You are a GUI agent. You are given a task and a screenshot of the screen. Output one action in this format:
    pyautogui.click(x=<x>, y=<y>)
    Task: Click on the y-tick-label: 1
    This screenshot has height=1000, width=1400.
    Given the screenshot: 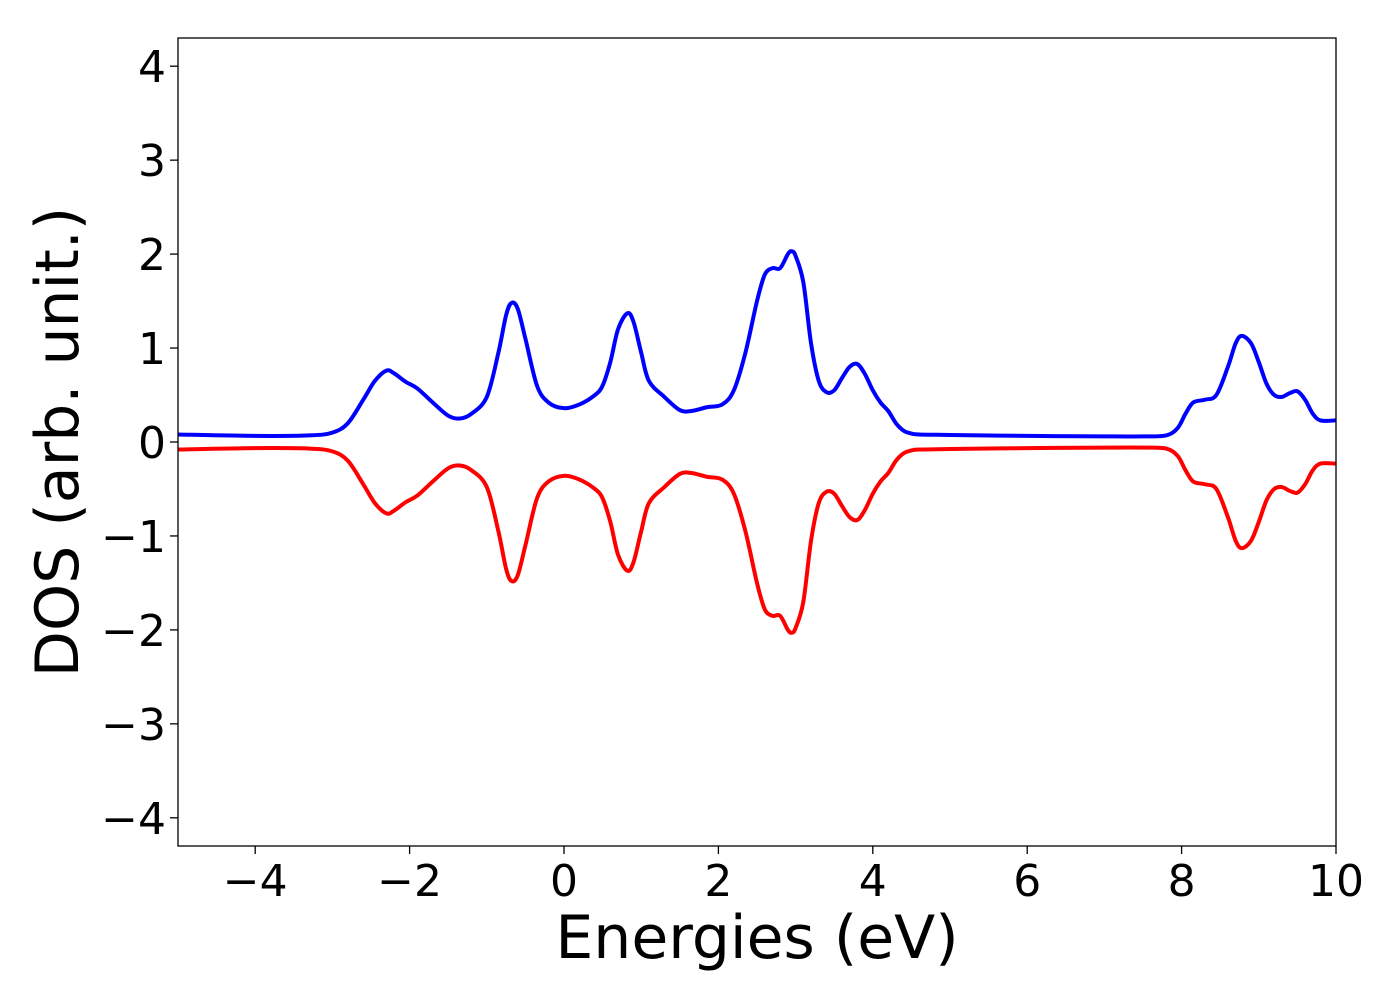 What is the action you would take?
    pyautogui.click(x=152, y=349)
    